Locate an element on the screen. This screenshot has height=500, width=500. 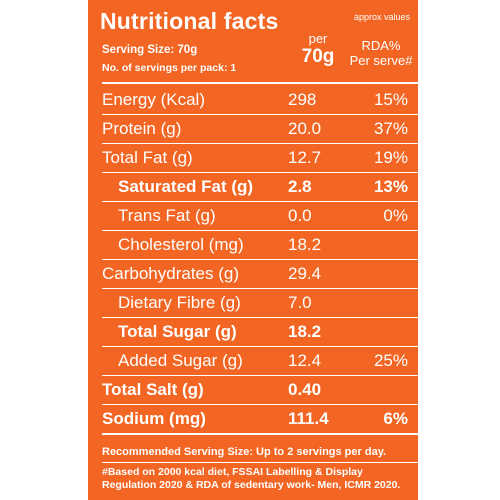
nutrient-name: Added Sugar (g) is located at coordinates (180, 360).